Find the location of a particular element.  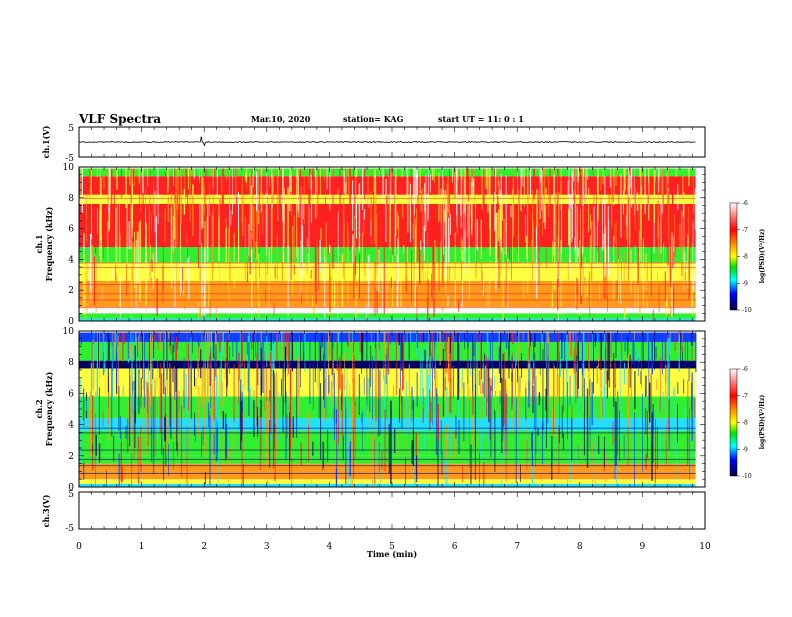

y-tick-label: 4 is located at coordinates (71, 426).